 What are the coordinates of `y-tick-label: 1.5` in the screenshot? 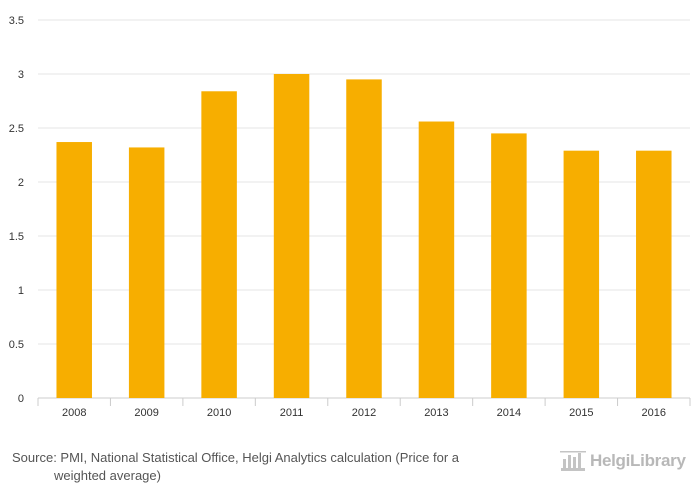 It's located at (16, 237).